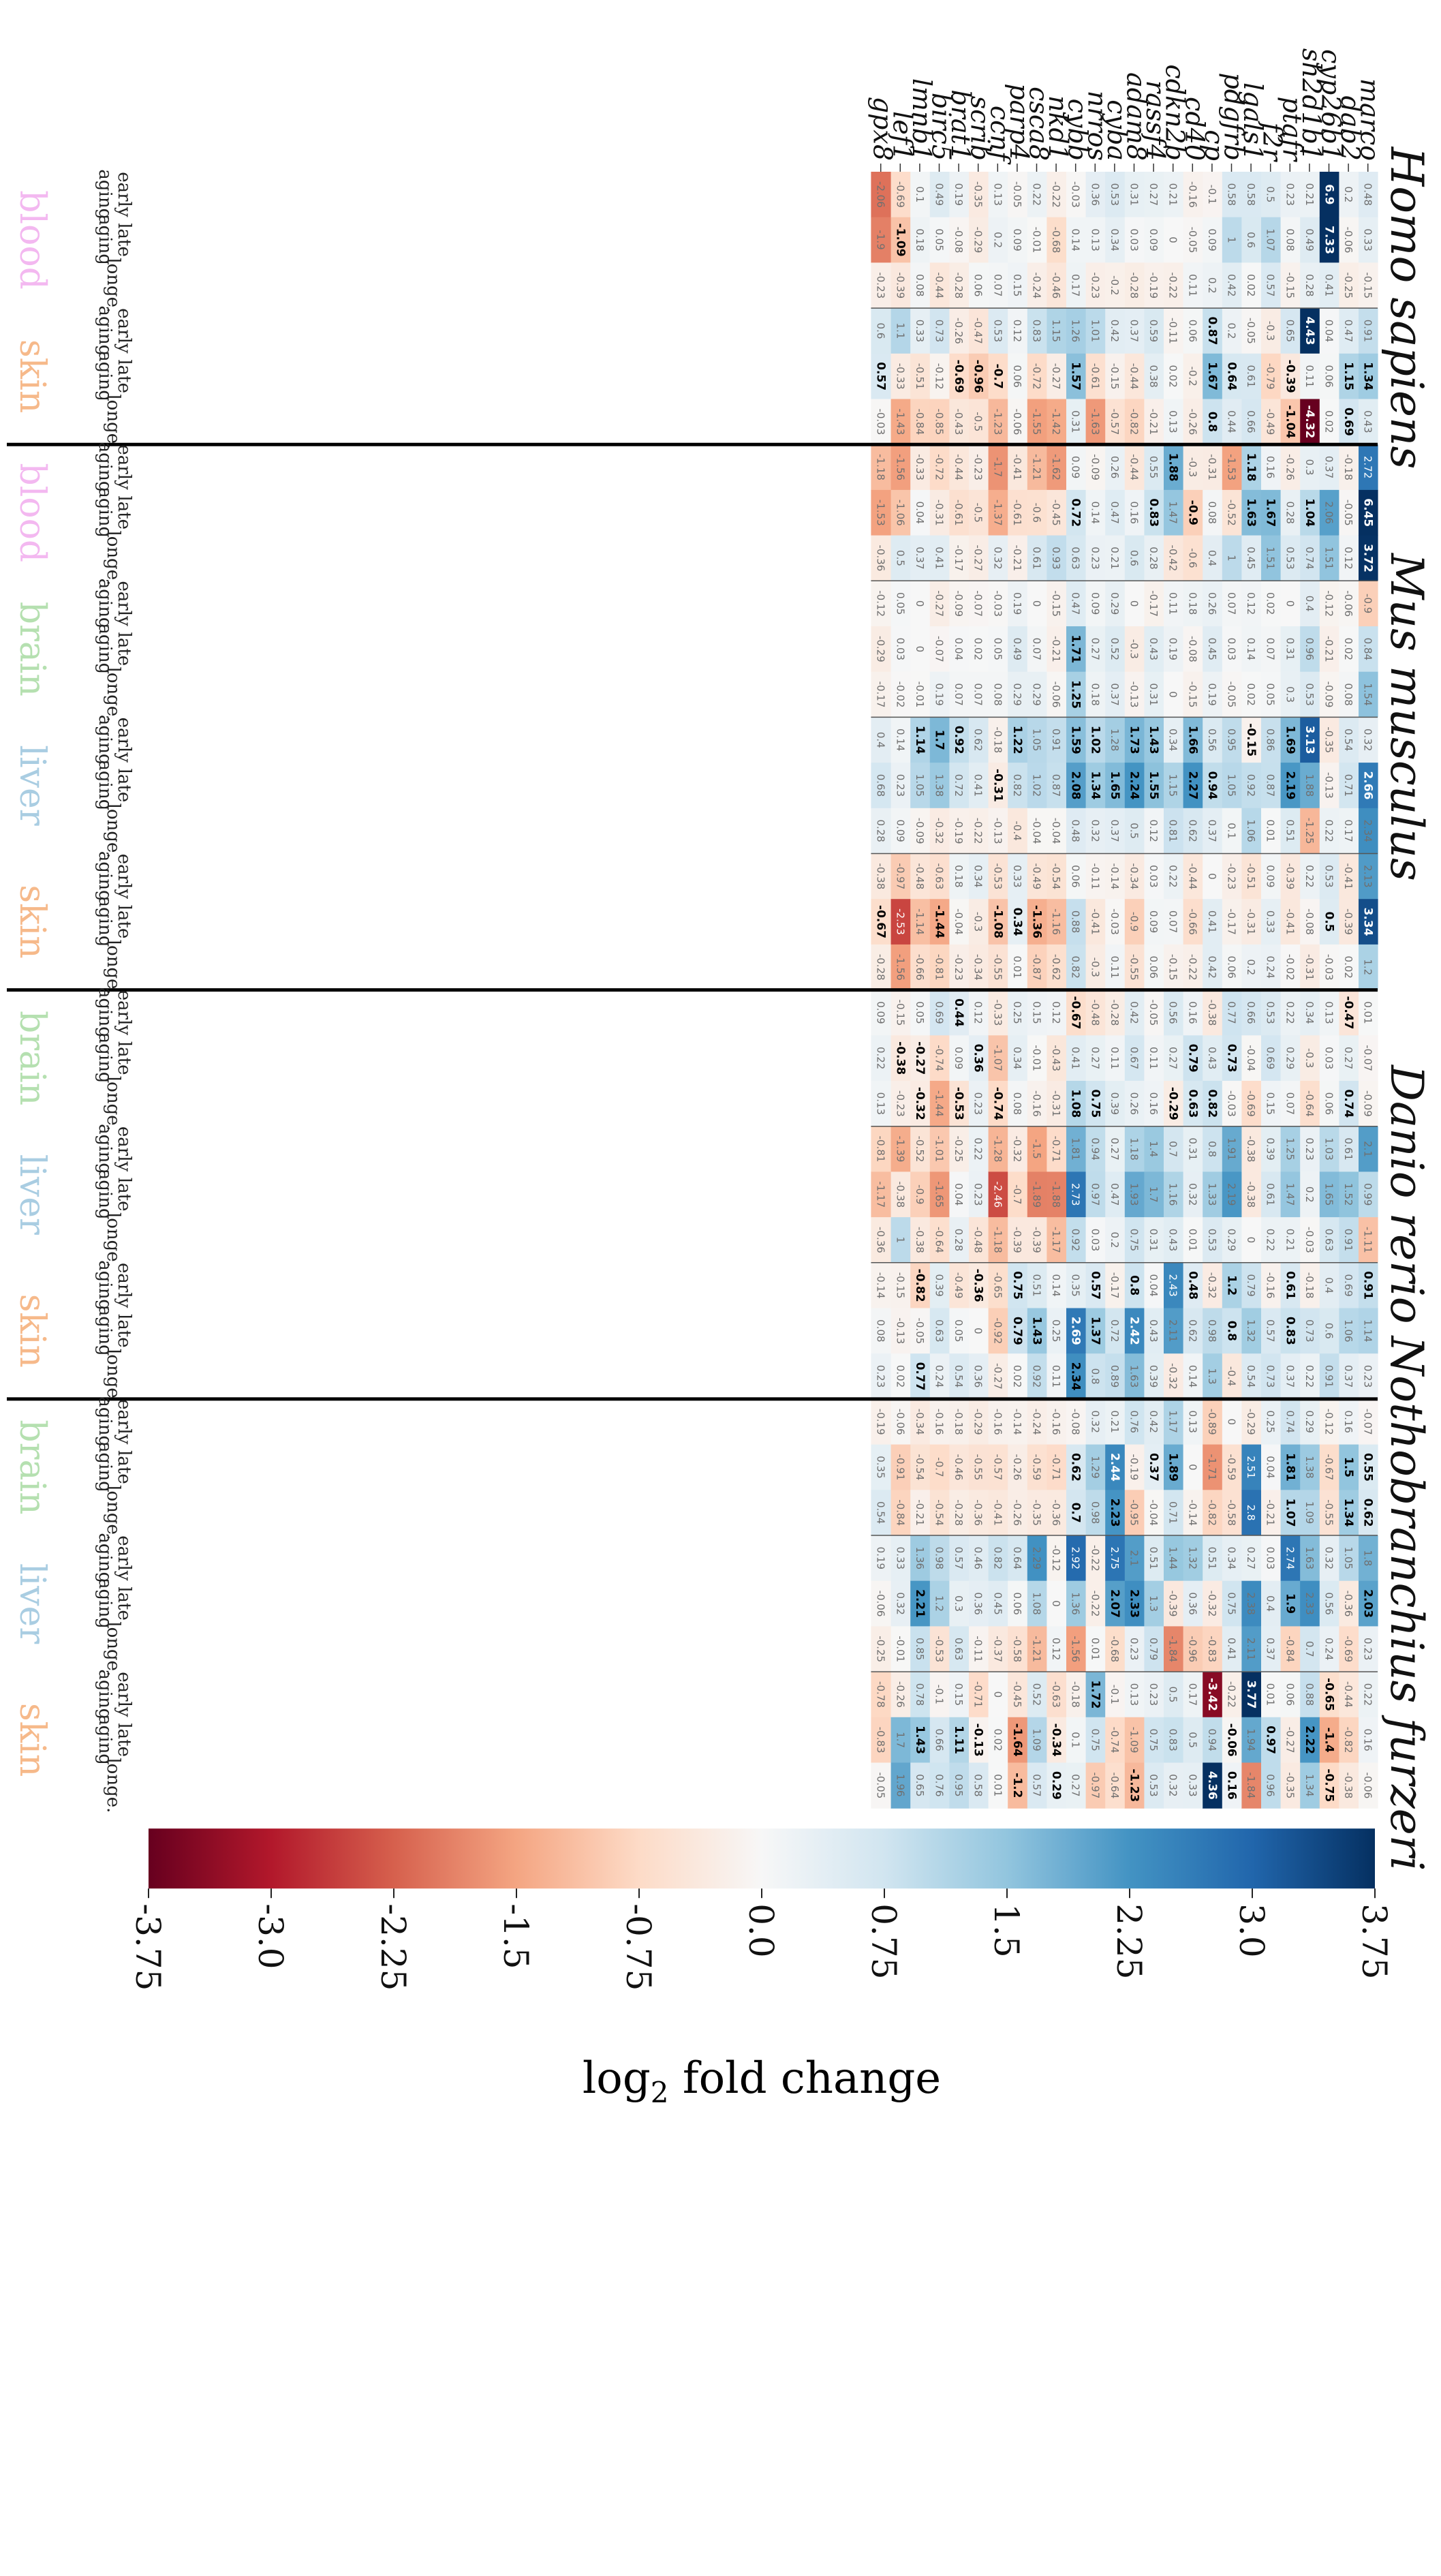  What do you see at coordinates (762, 2081) in the screenshot?
I see `colorbar-title: log2 fold change` at bounding box center [762, 2081].